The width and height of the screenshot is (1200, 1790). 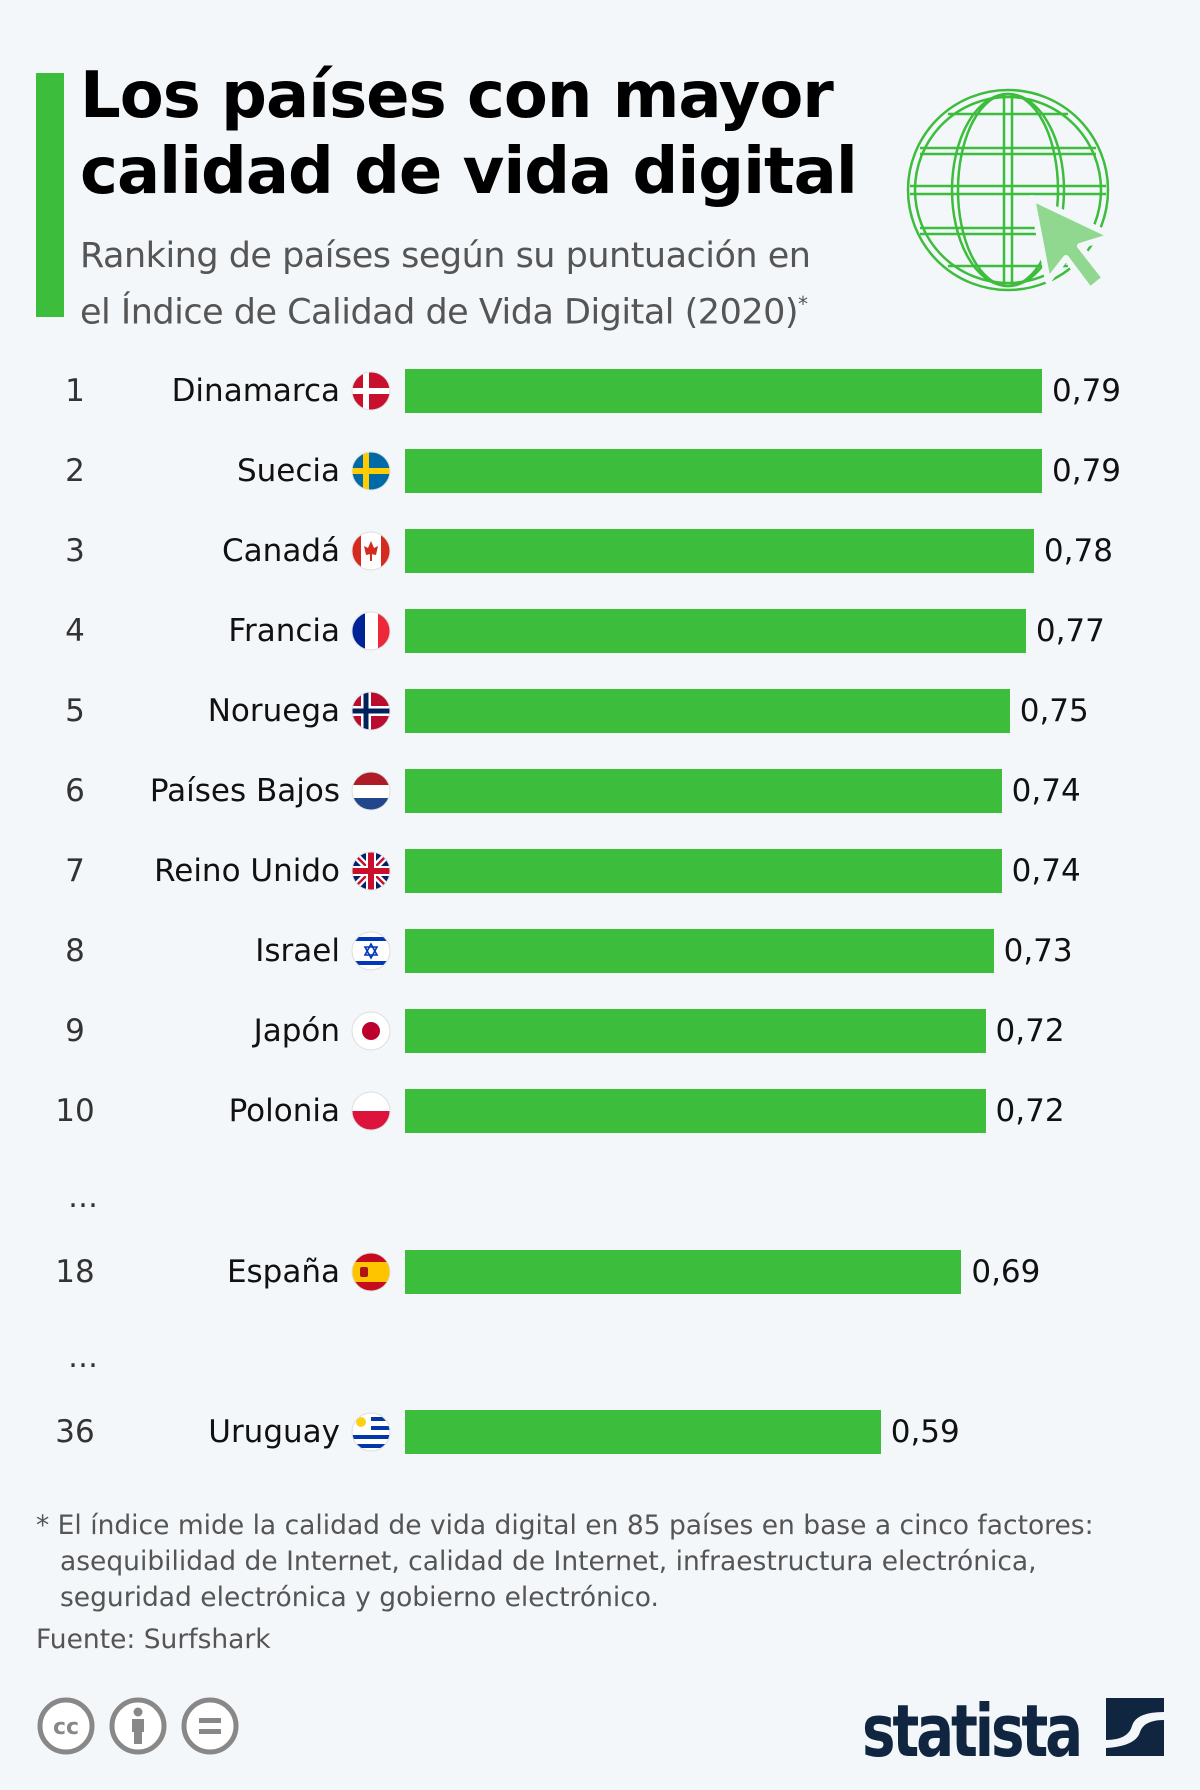 I want to click on bar-row: 1 Dinamarca 0,79, so click(x=600, y=391).